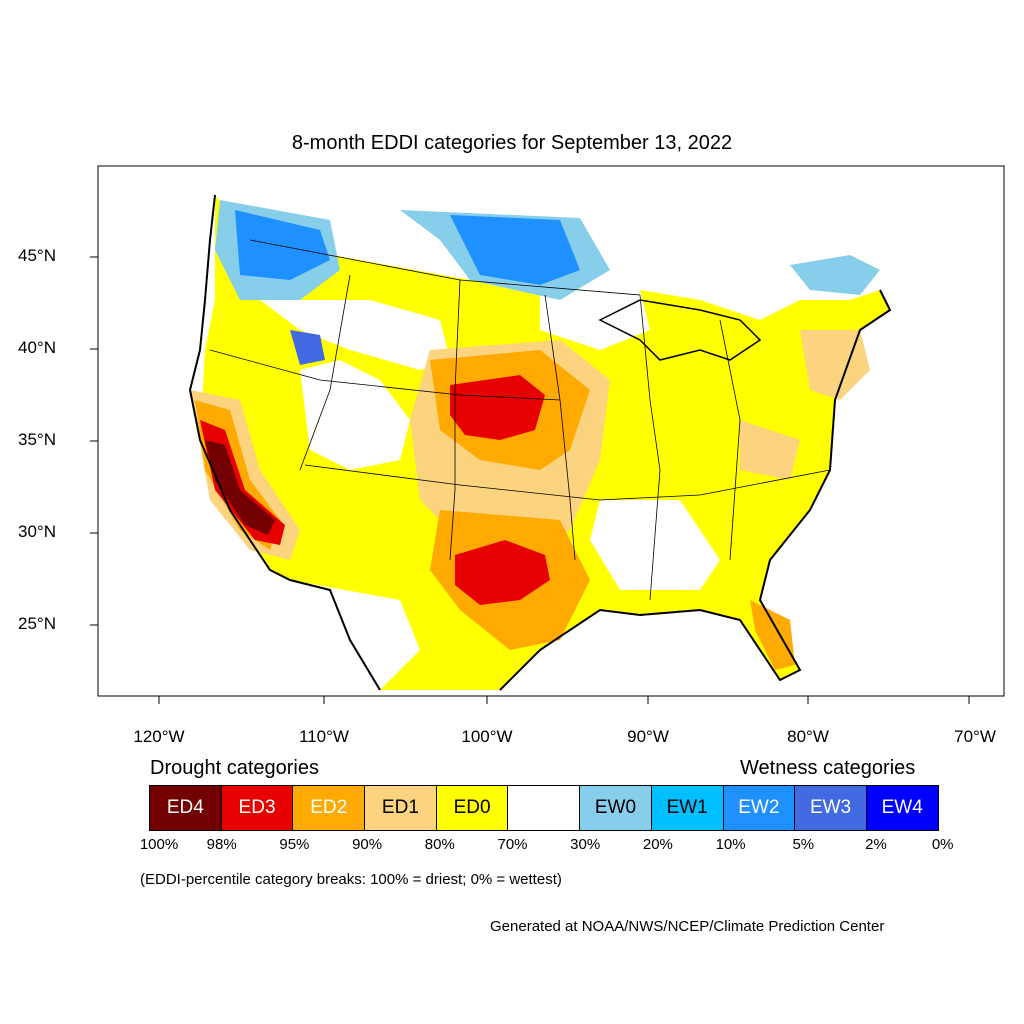 This screenshot has width=1024, height=1024. Describe the element at coordinates (876, 844) in the screenshot. I see `percentile-break-label: 2%` at that location.